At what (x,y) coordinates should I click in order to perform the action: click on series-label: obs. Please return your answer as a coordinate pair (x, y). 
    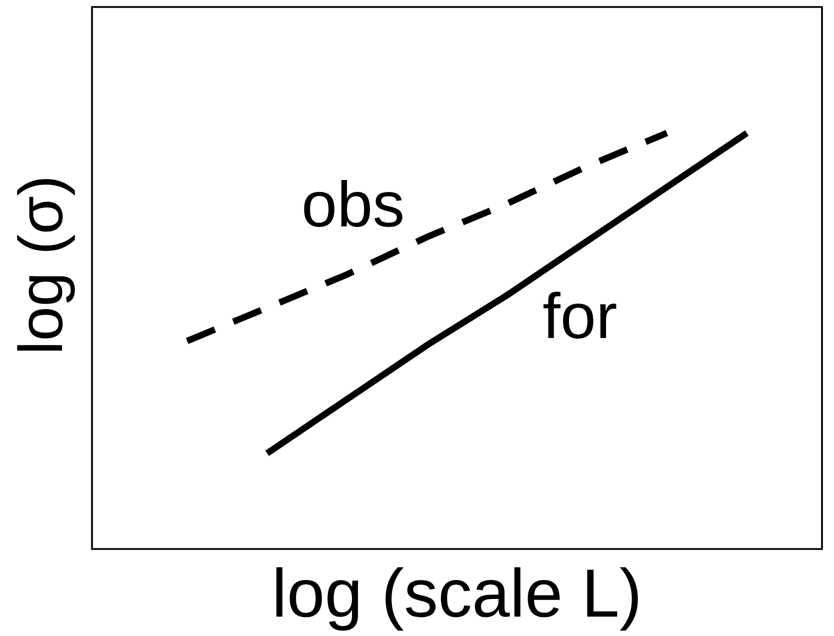
    Looking at the image, I should click on (353, 203).